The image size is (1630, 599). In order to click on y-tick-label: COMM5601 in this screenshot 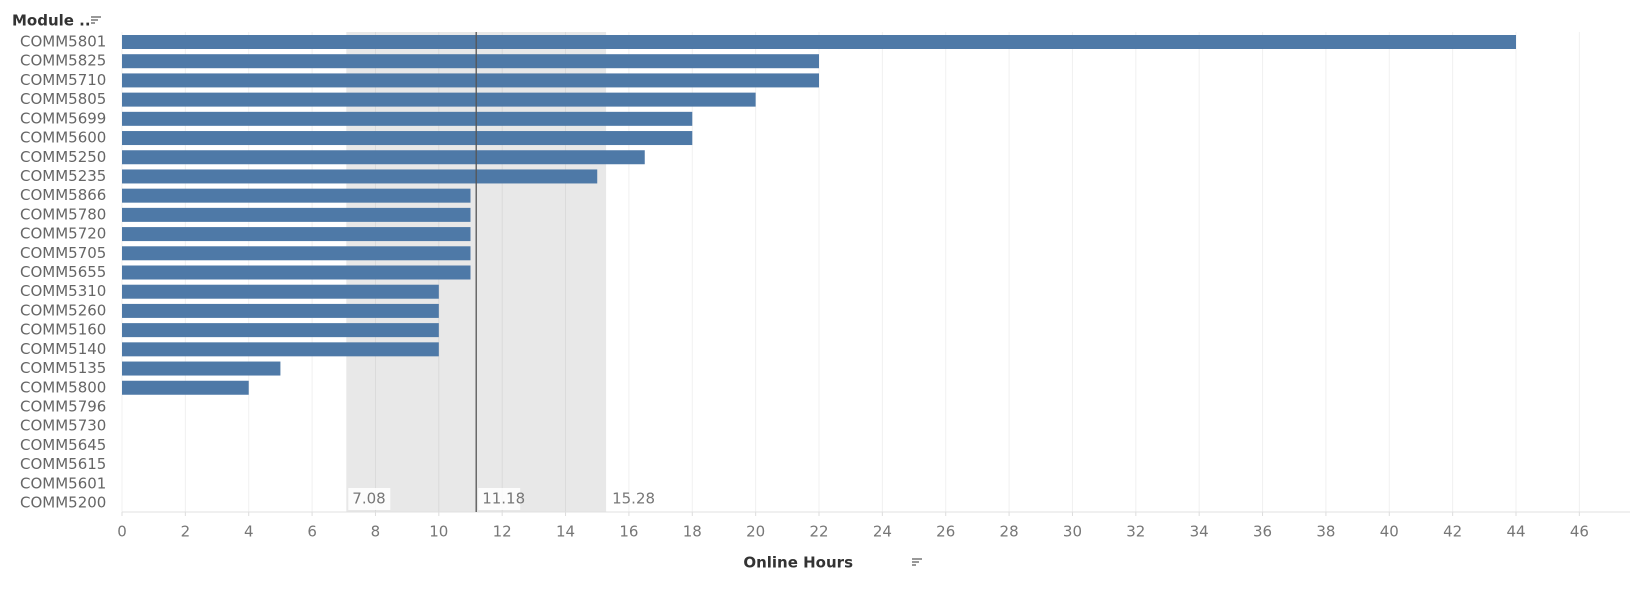, I will do `click(63, 483)`.